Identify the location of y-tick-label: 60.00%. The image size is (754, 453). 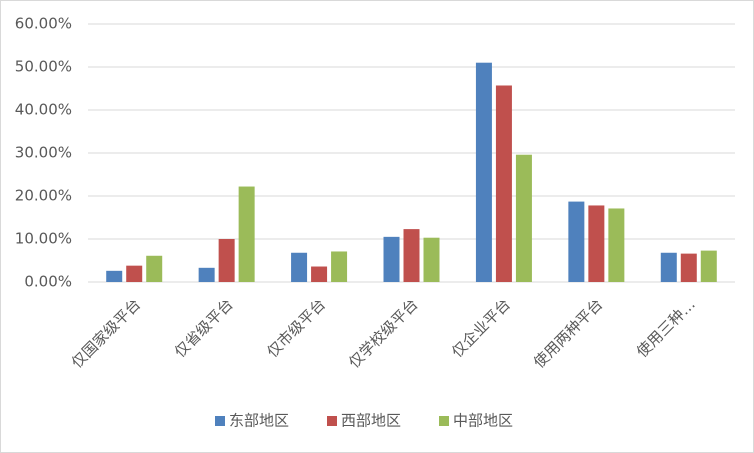
(43, 24).